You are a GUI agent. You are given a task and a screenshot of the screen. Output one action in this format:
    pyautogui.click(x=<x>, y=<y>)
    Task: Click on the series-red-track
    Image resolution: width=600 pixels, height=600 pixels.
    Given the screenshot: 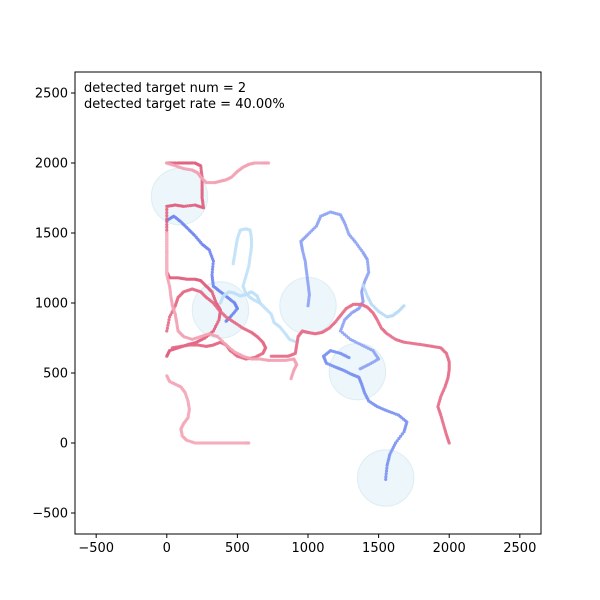 What is the action you would take?
    pyautogui.click(x=193, y=259)
    